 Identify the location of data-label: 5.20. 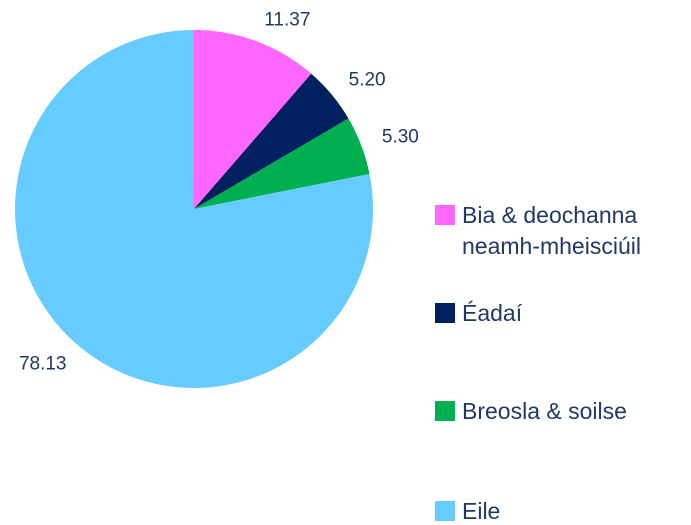
(367, 80).